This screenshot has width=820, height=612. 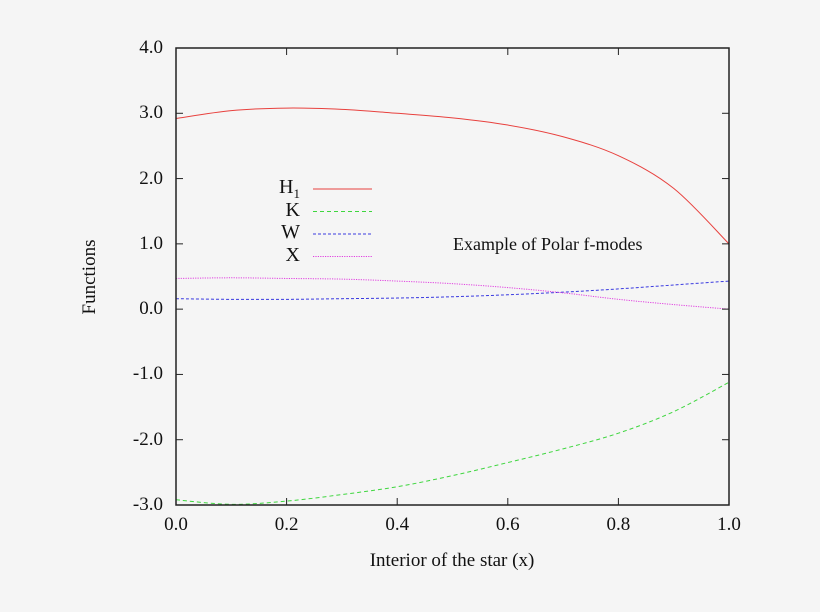 I want to click on series-line-x, so click(x=452, y=293).